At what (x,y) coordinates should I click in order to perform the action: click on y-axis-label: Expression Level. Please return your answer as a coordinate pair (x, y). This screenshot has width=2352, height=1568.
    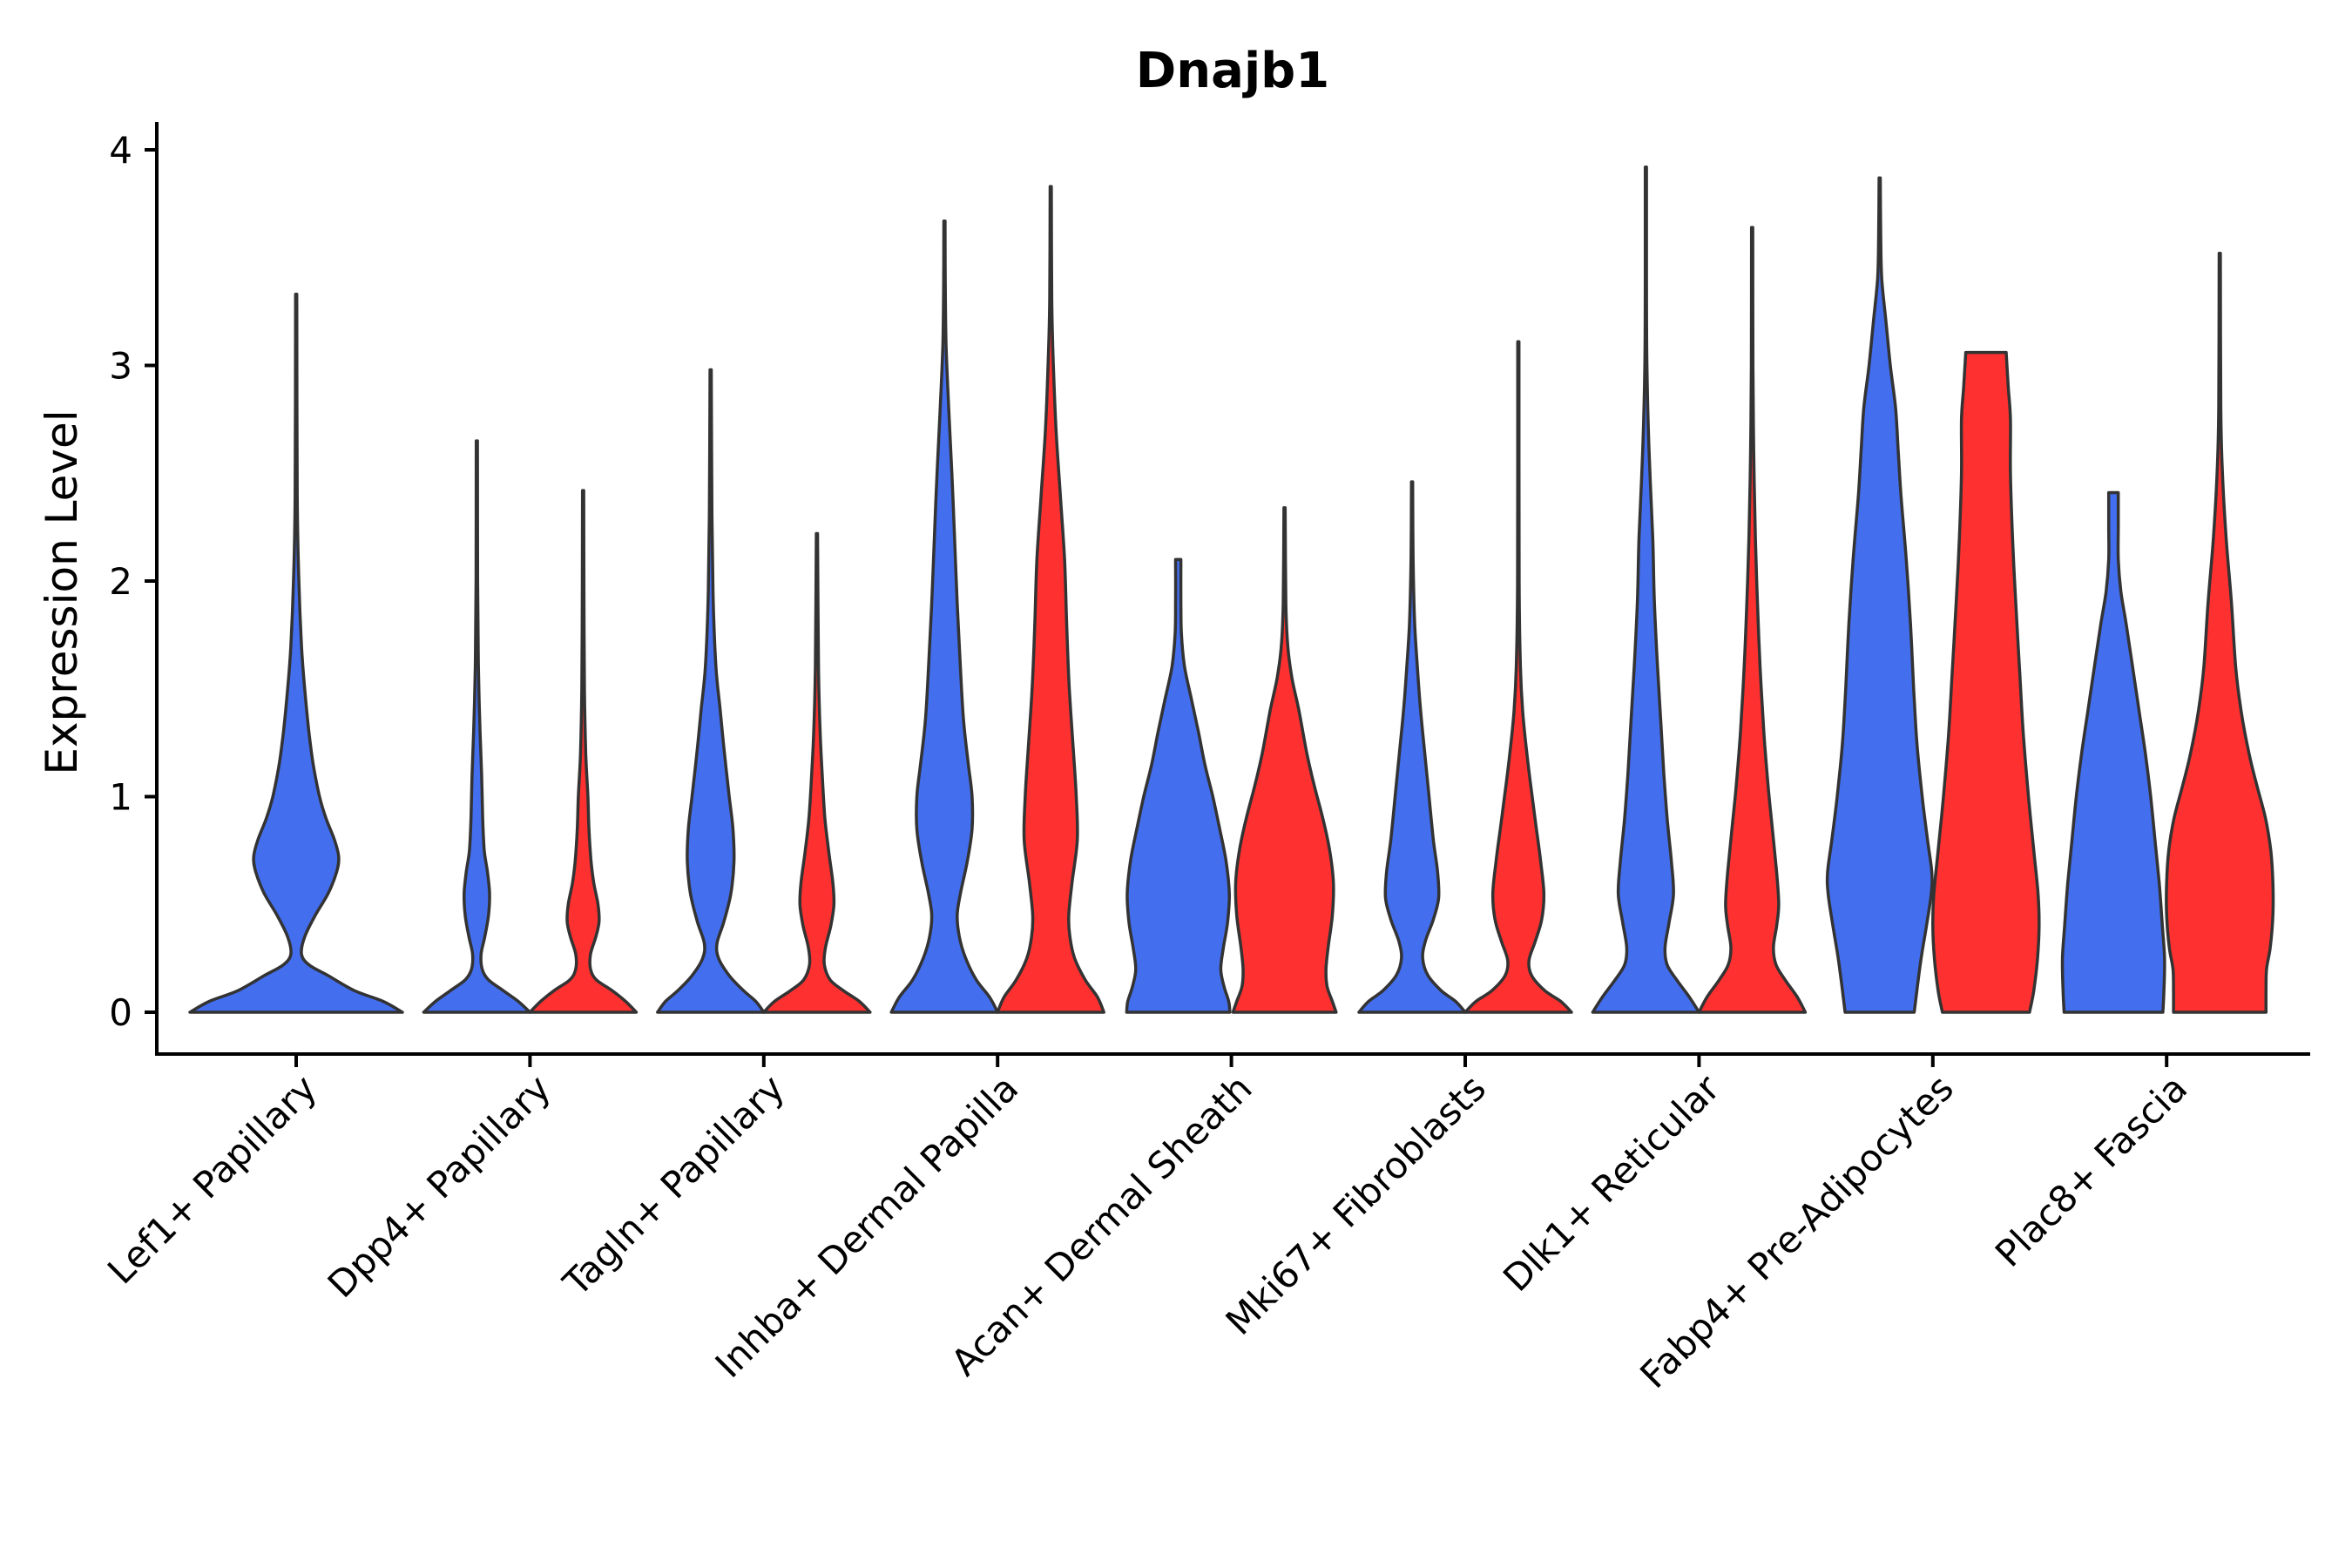
    Looking at the image, I should click on (62, 591).